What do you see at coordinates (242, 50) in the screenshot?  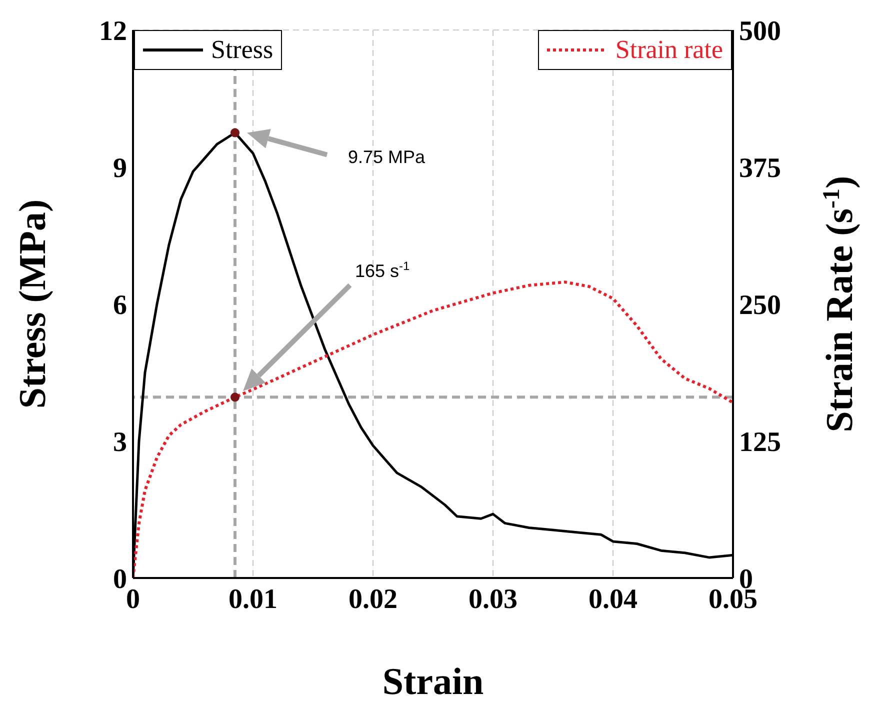 I see `legend-label: Stress` at bounding box center [242, 50].